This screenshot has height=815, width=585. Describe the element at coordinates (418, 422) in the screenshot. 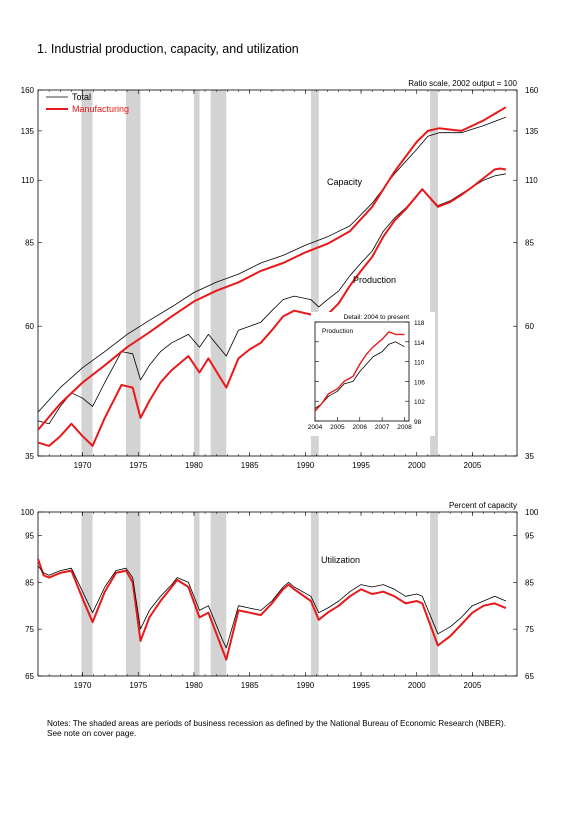

I see `y-tick-label-right: 98` at that location.